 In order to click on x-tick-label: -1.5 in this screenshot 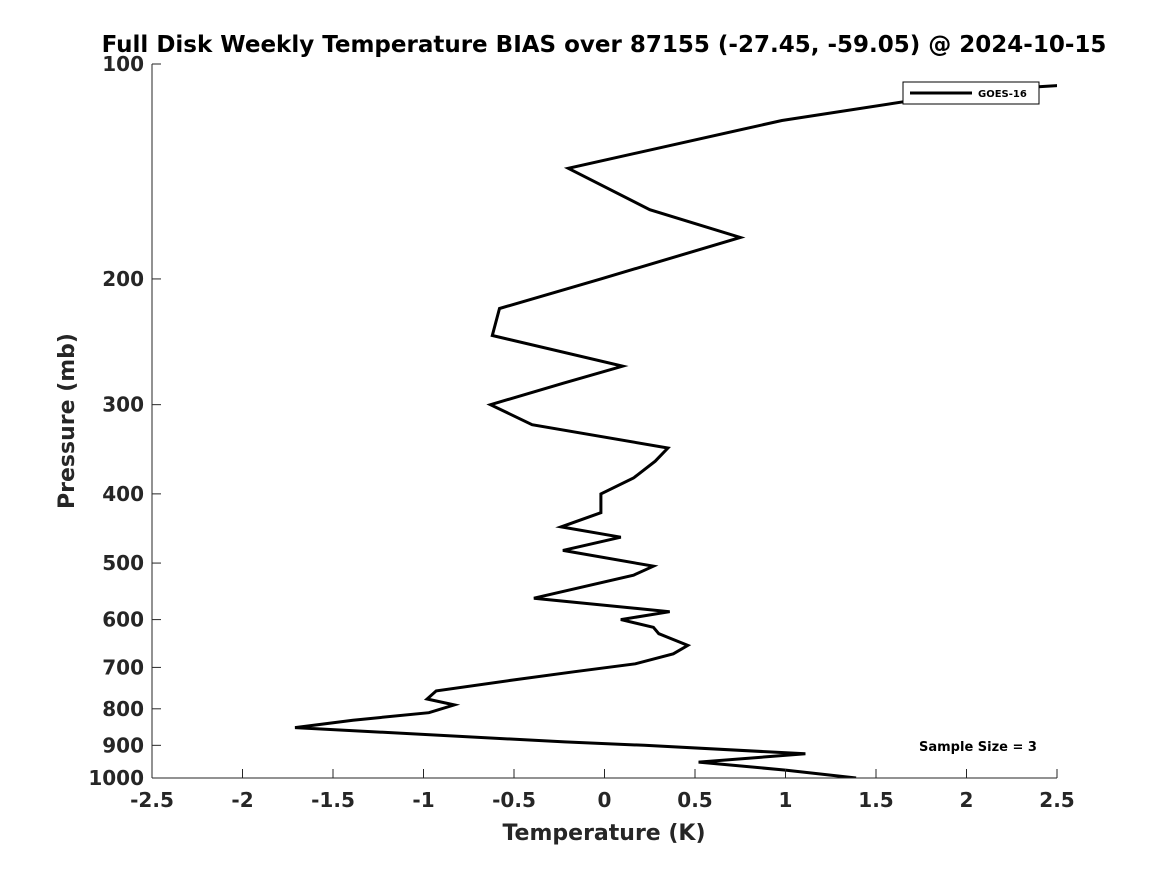, I will do `click(333, 800)`.